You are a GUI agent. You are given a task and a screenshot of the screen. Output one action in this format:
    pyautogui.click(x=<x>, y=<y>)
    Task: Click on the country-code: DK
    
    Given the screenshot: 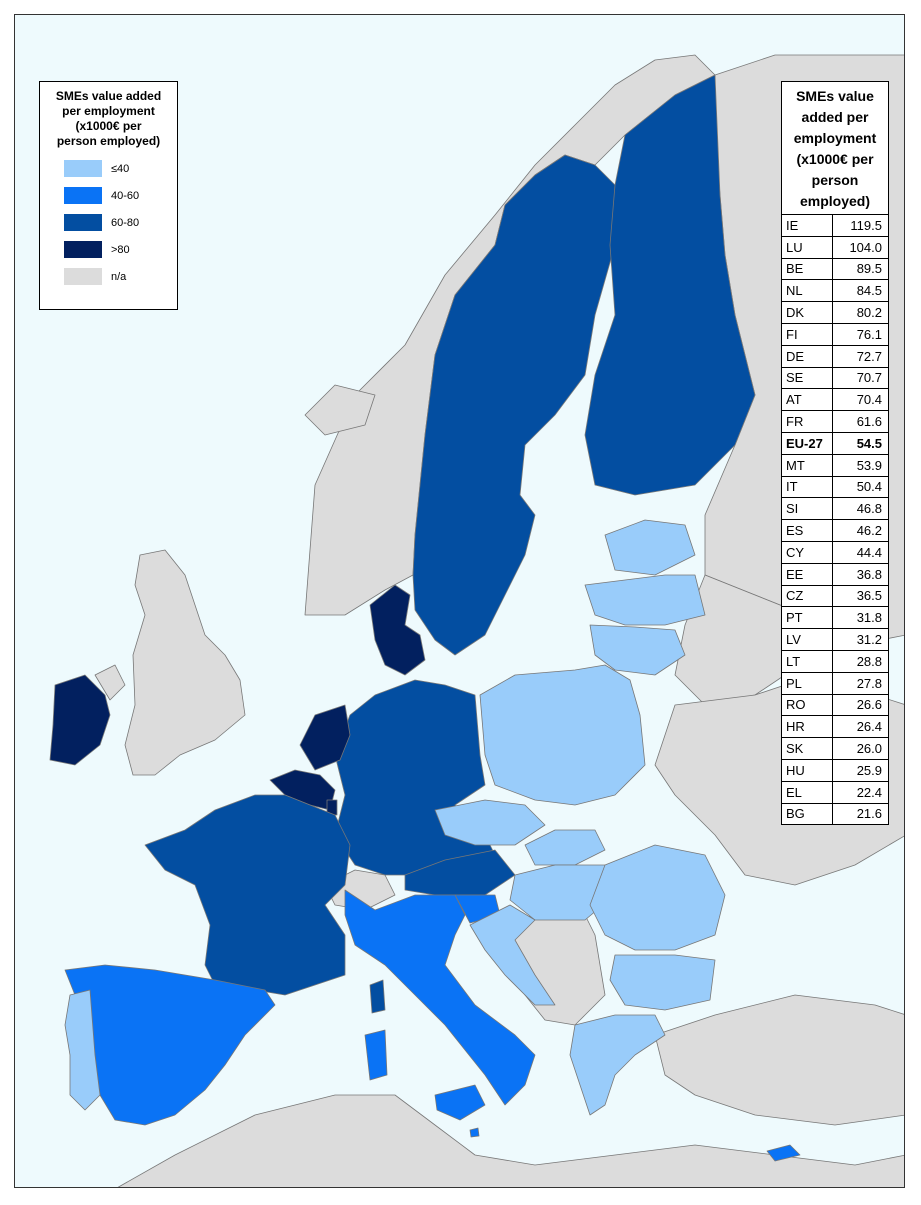 What is the action you would take?
    pyautogui.click(x=807, y=312)
    